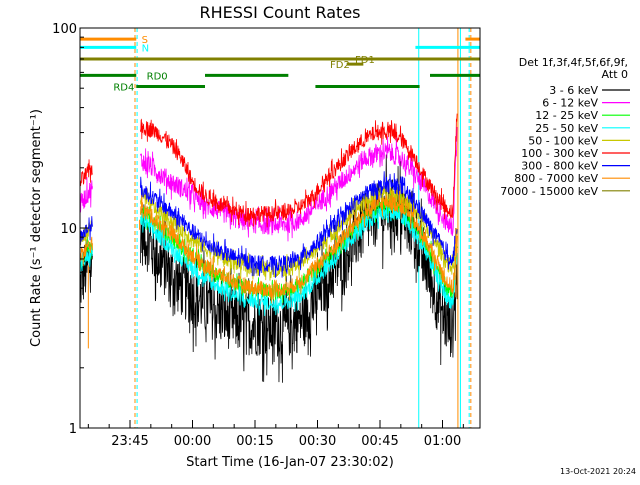  Describe the element at coordinates (36, 228) in the screenshot. I see `y-axis-label: Count Rate (s⁻¹ detector segment⁻¹)` at that location.